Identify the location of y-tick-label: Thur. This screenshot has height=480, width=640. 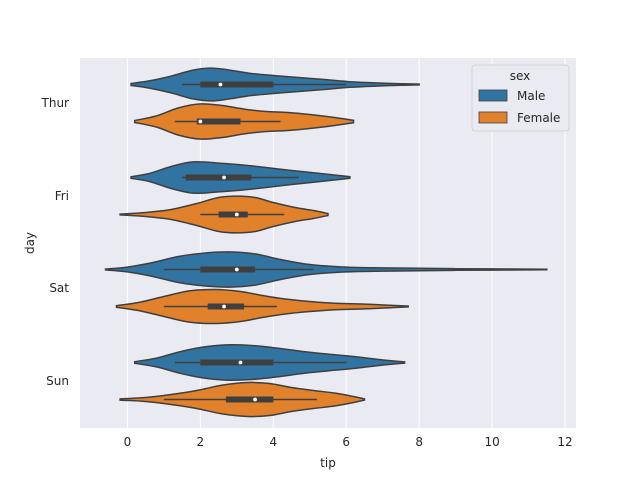
(55, 103).